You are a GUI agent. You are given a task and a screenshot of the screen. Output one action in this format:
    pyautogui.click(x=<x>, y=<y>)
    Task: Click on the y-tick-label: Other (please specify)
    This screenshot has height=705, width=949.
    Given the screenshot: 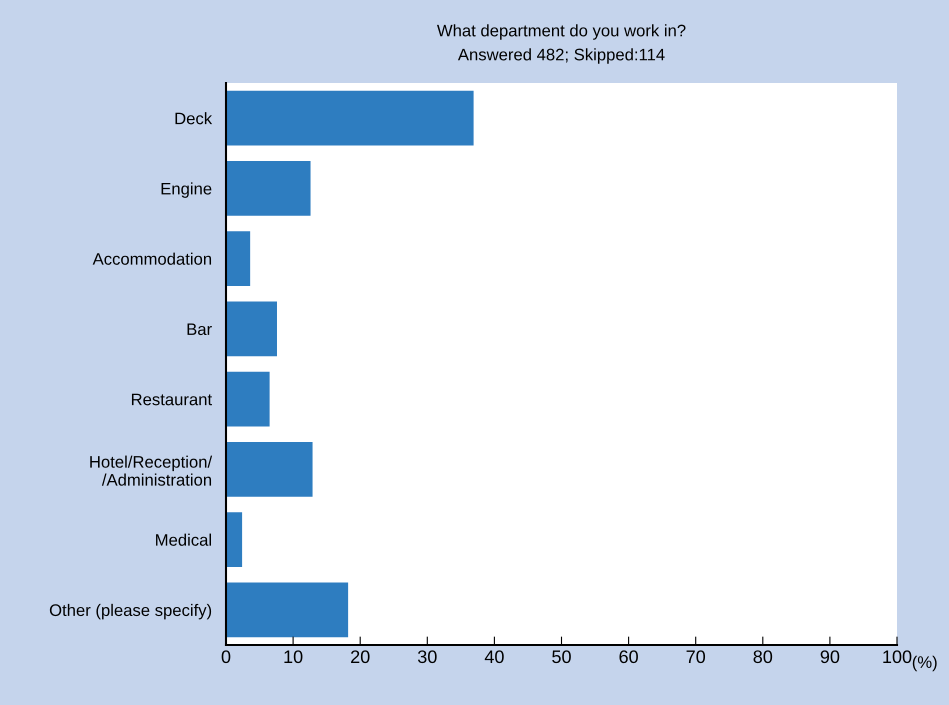 What is the action you would take?
    pyautogui.click(x=131, y=612)
    